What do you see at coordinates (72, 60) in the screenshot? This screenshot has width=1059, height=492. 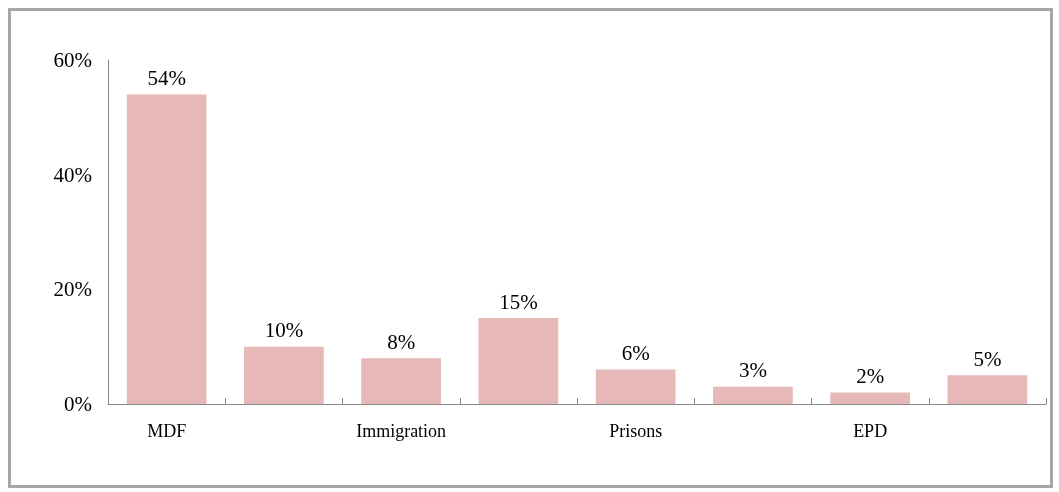 I see `y-tick-label: 60%` at bounding box center [72, 60].